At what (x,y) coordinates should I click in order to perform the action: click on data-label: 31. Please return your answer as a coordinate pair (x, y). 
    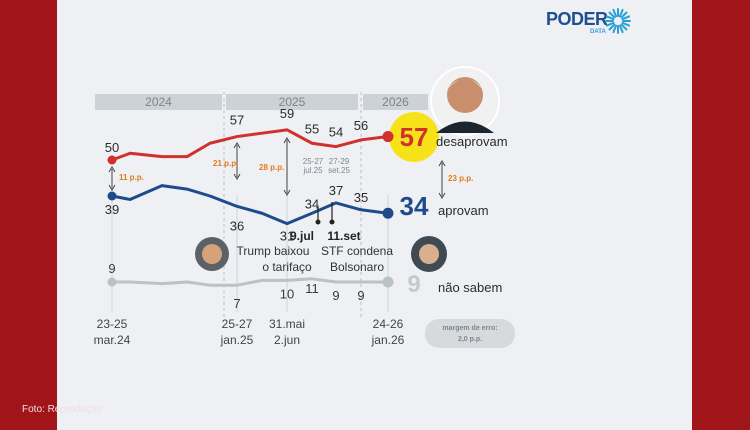
    Looking at the image, I should click on (287, 236).